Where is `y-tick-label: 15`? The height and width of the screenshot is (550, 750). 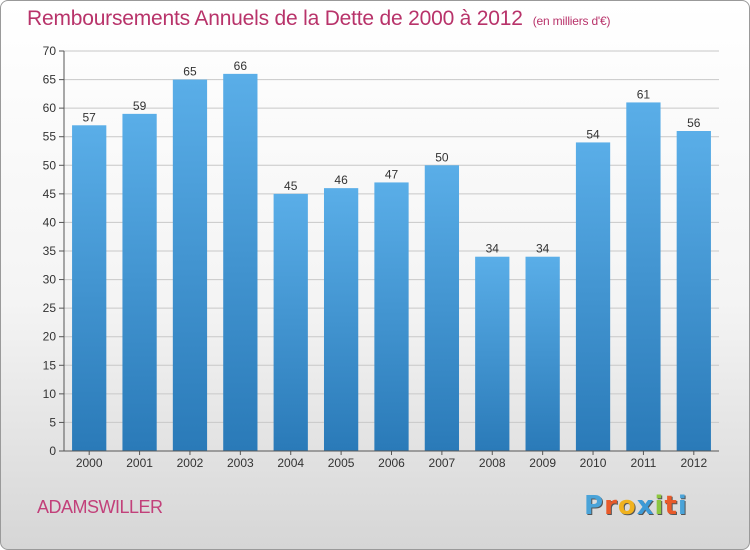
y-tick-label: 15 is located at coordinates (50, 365).